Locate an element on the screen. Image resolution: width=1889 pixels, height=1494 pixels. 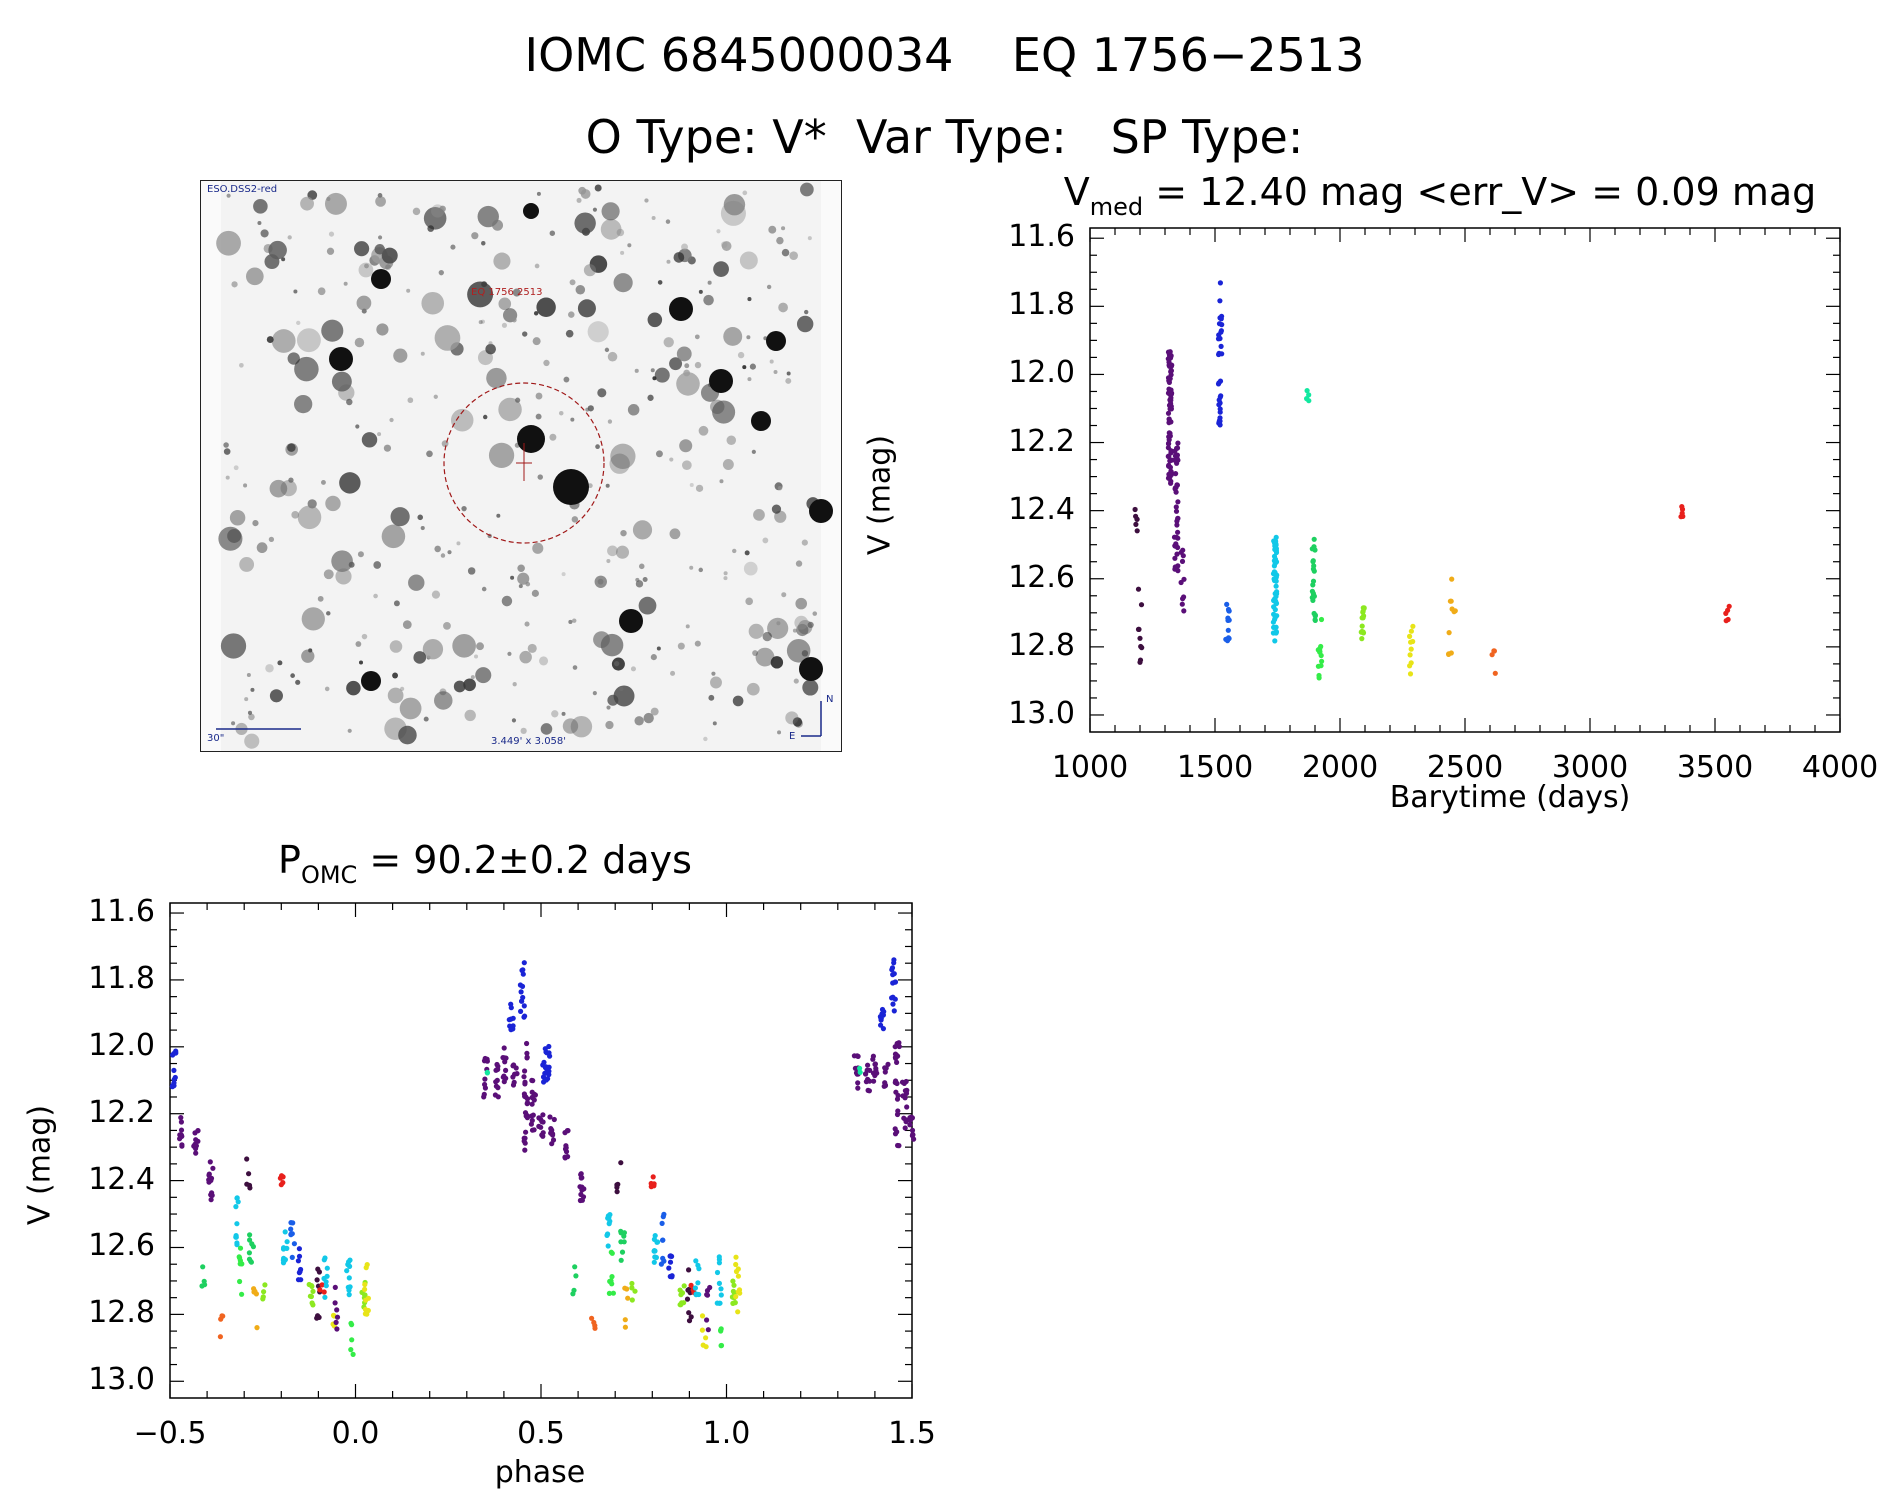
phased-curve-plot is located at coordinates (543, 1150).